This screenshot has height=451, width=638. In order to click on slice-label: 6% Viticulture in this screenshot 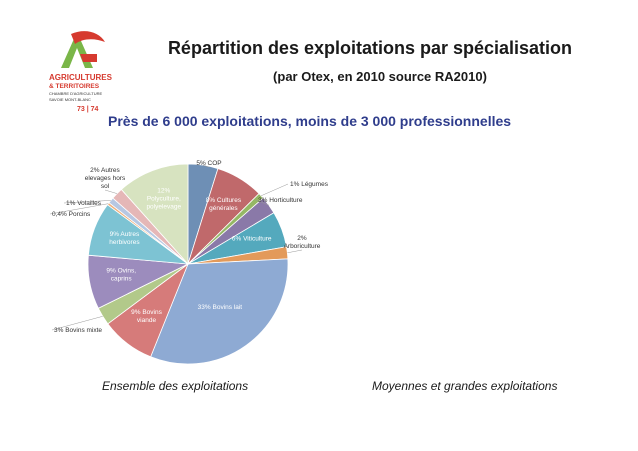, I will do `click(252, 238)`.